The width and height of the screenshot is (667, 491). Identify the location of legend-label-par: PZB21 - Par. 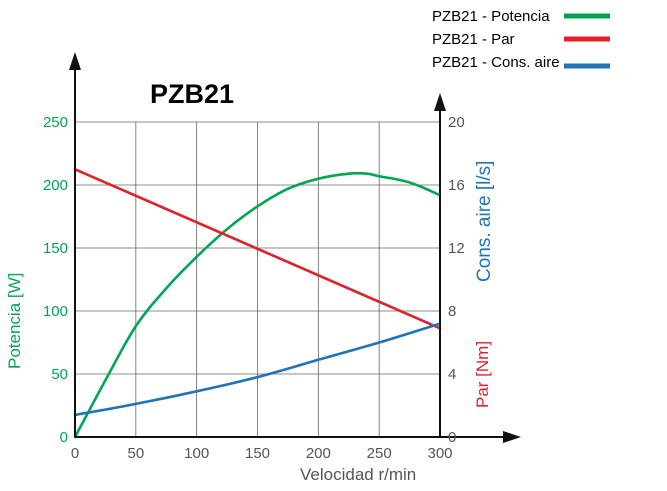
(473, 39).